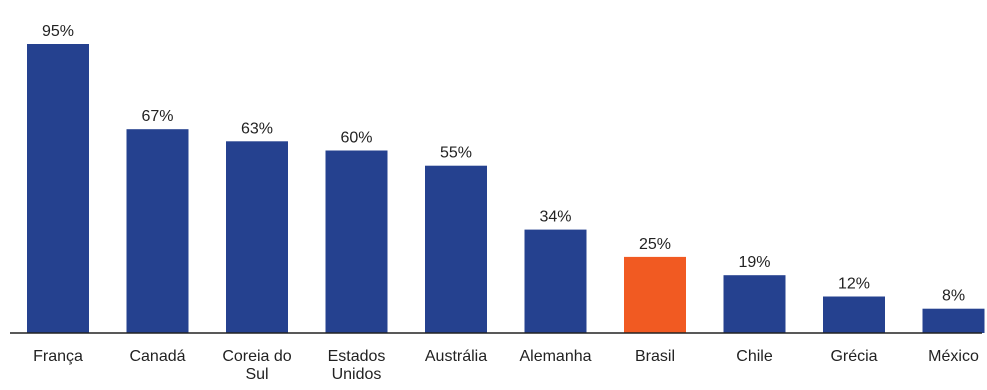 The width and height of the screenshot is (987, 390). I want to click on category-label-line: Grécia, so click(853, 356).